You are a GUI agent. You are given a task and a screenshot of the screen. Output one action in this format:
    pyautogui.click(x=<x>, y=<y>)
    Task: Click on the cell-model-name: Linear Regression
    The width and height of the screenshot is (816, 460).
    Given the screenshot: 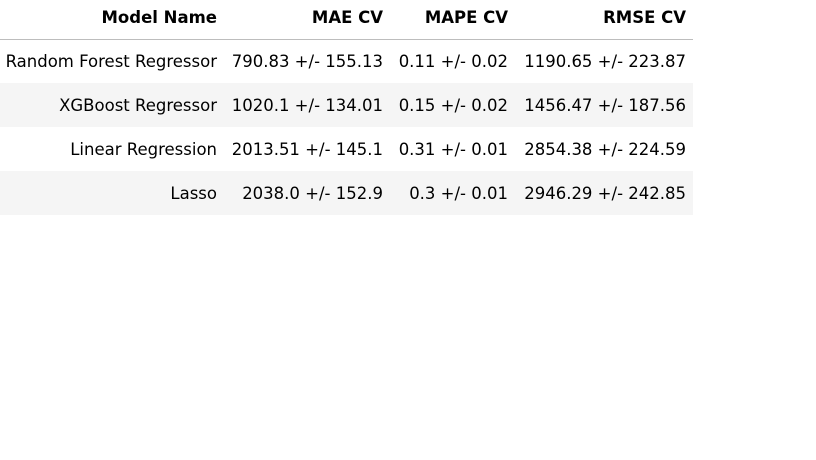 What is the action you would take?
    pyautogui.click(x=143, y=149)
    